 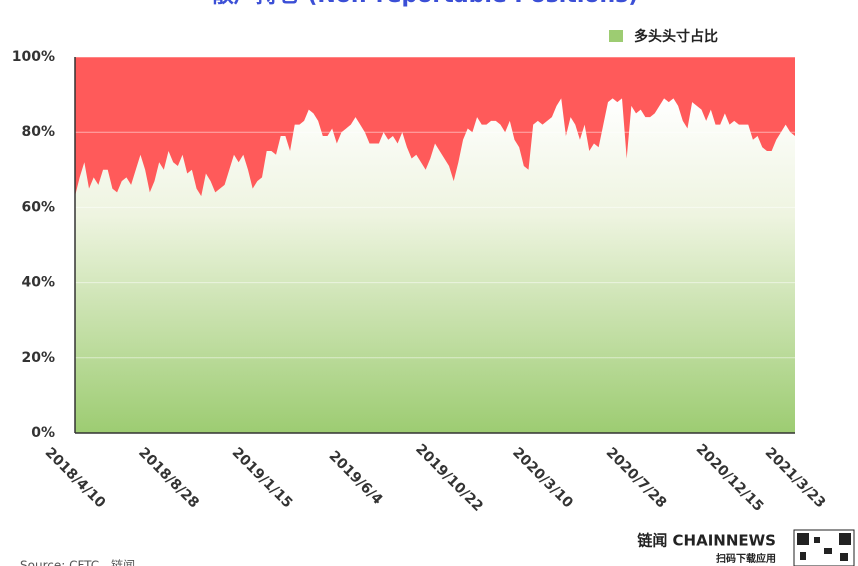 What do you see at coordinates (636, 478) in the screenshot?
I see `x-tick-label: 2020/7/28` at bounding box center [636, 478].